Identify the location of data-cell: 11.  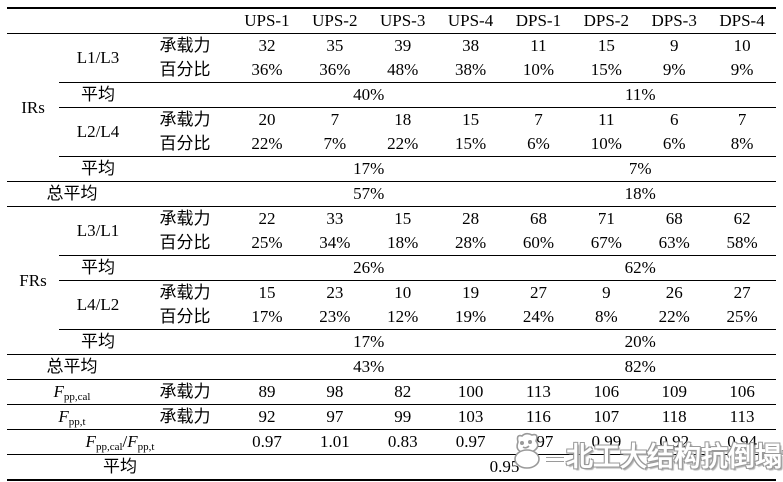
(538, 45).